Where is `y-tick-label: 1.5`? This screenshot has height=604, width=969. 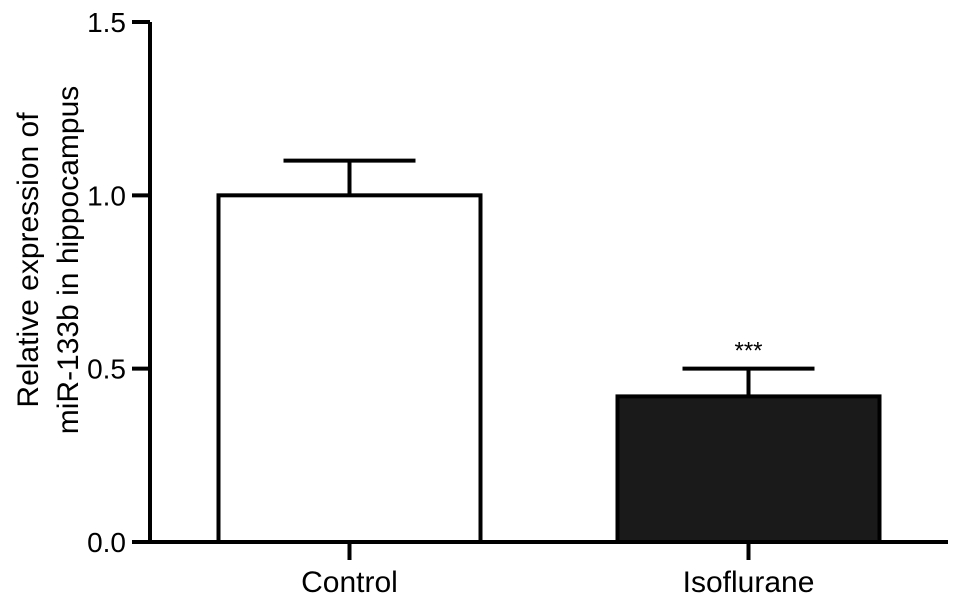
y-tick-label: 1.5 is located at coordinates (106, 22).